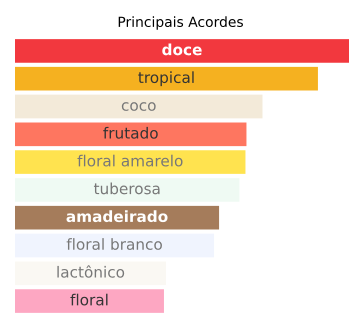 The height and width of the screenshot is (325, 361). I want to click on y-tick-label: coco, so click(139, 106).